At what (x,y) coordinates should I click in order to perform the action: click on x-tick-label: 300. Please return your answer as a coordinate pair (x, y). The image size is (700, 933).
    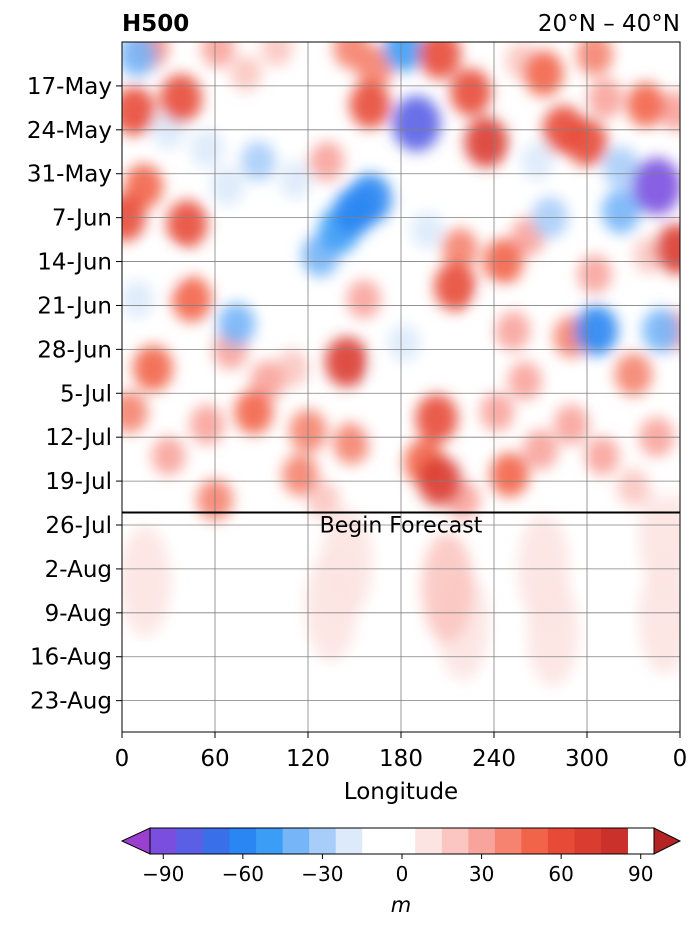
    Looking at the image, I should click on (587, 759).